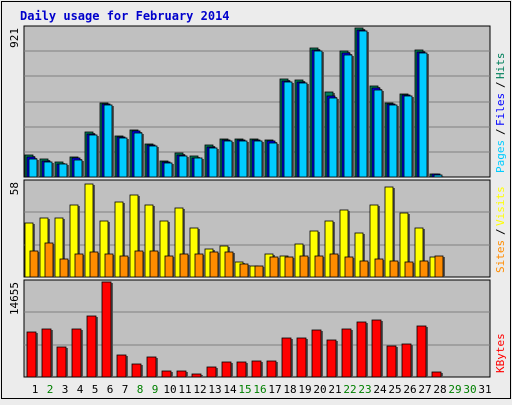  I want to click on x-tick-label-day-14: 14, so click(230, 389).